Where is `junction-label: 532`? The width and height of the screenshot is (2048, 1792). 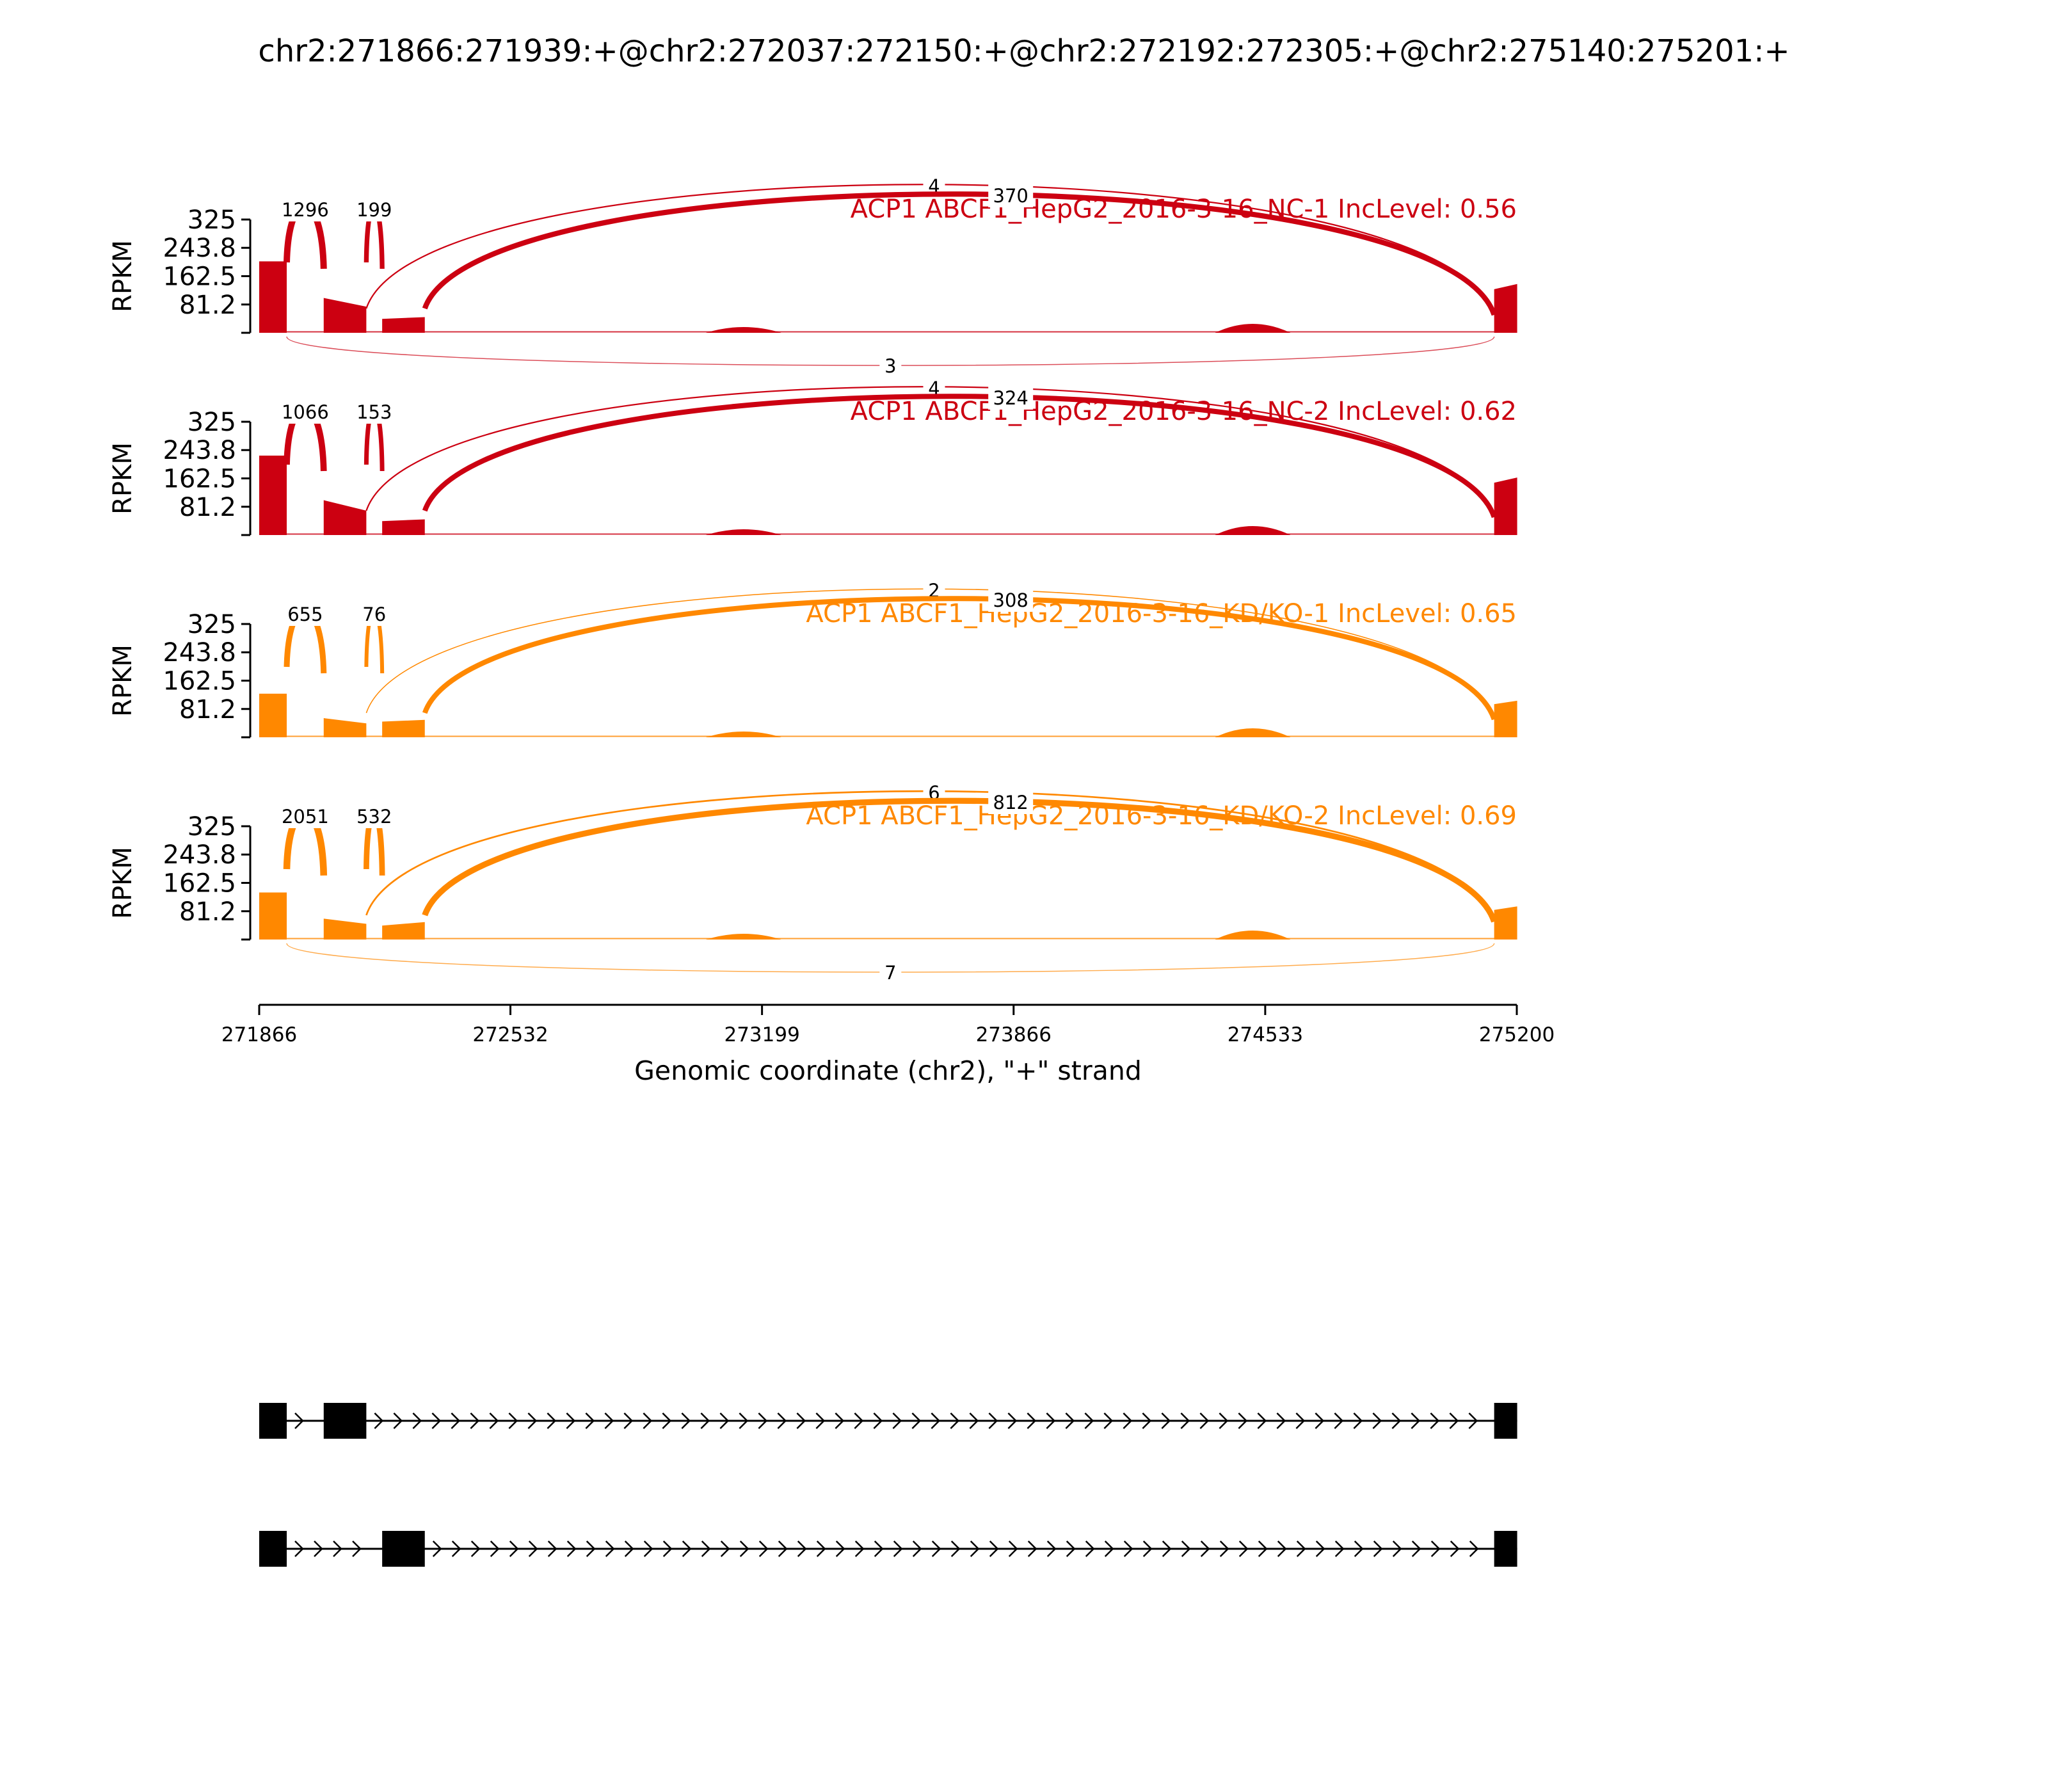 junction-label: 532 is located at coordinates (374, 817).